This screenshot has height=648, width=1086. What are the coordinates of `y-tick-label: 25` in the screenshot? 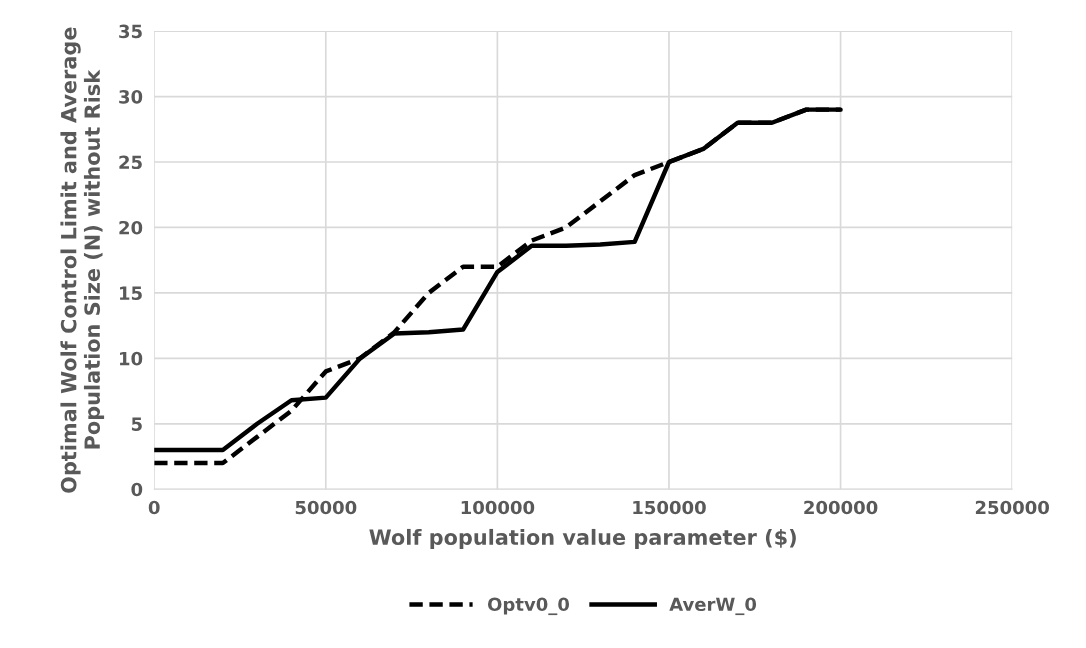 It's located at (130, 162).